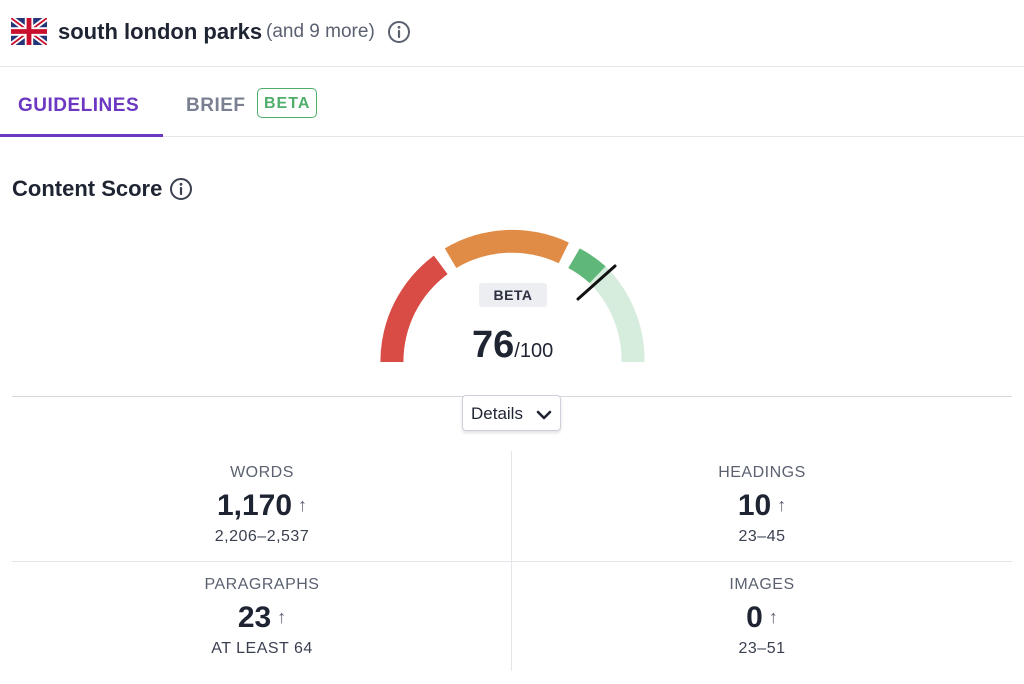  What do you see at coordinates (29, 31) in the screenshot?
I see `uk-flag-icon` at bounding box center [29, 31].